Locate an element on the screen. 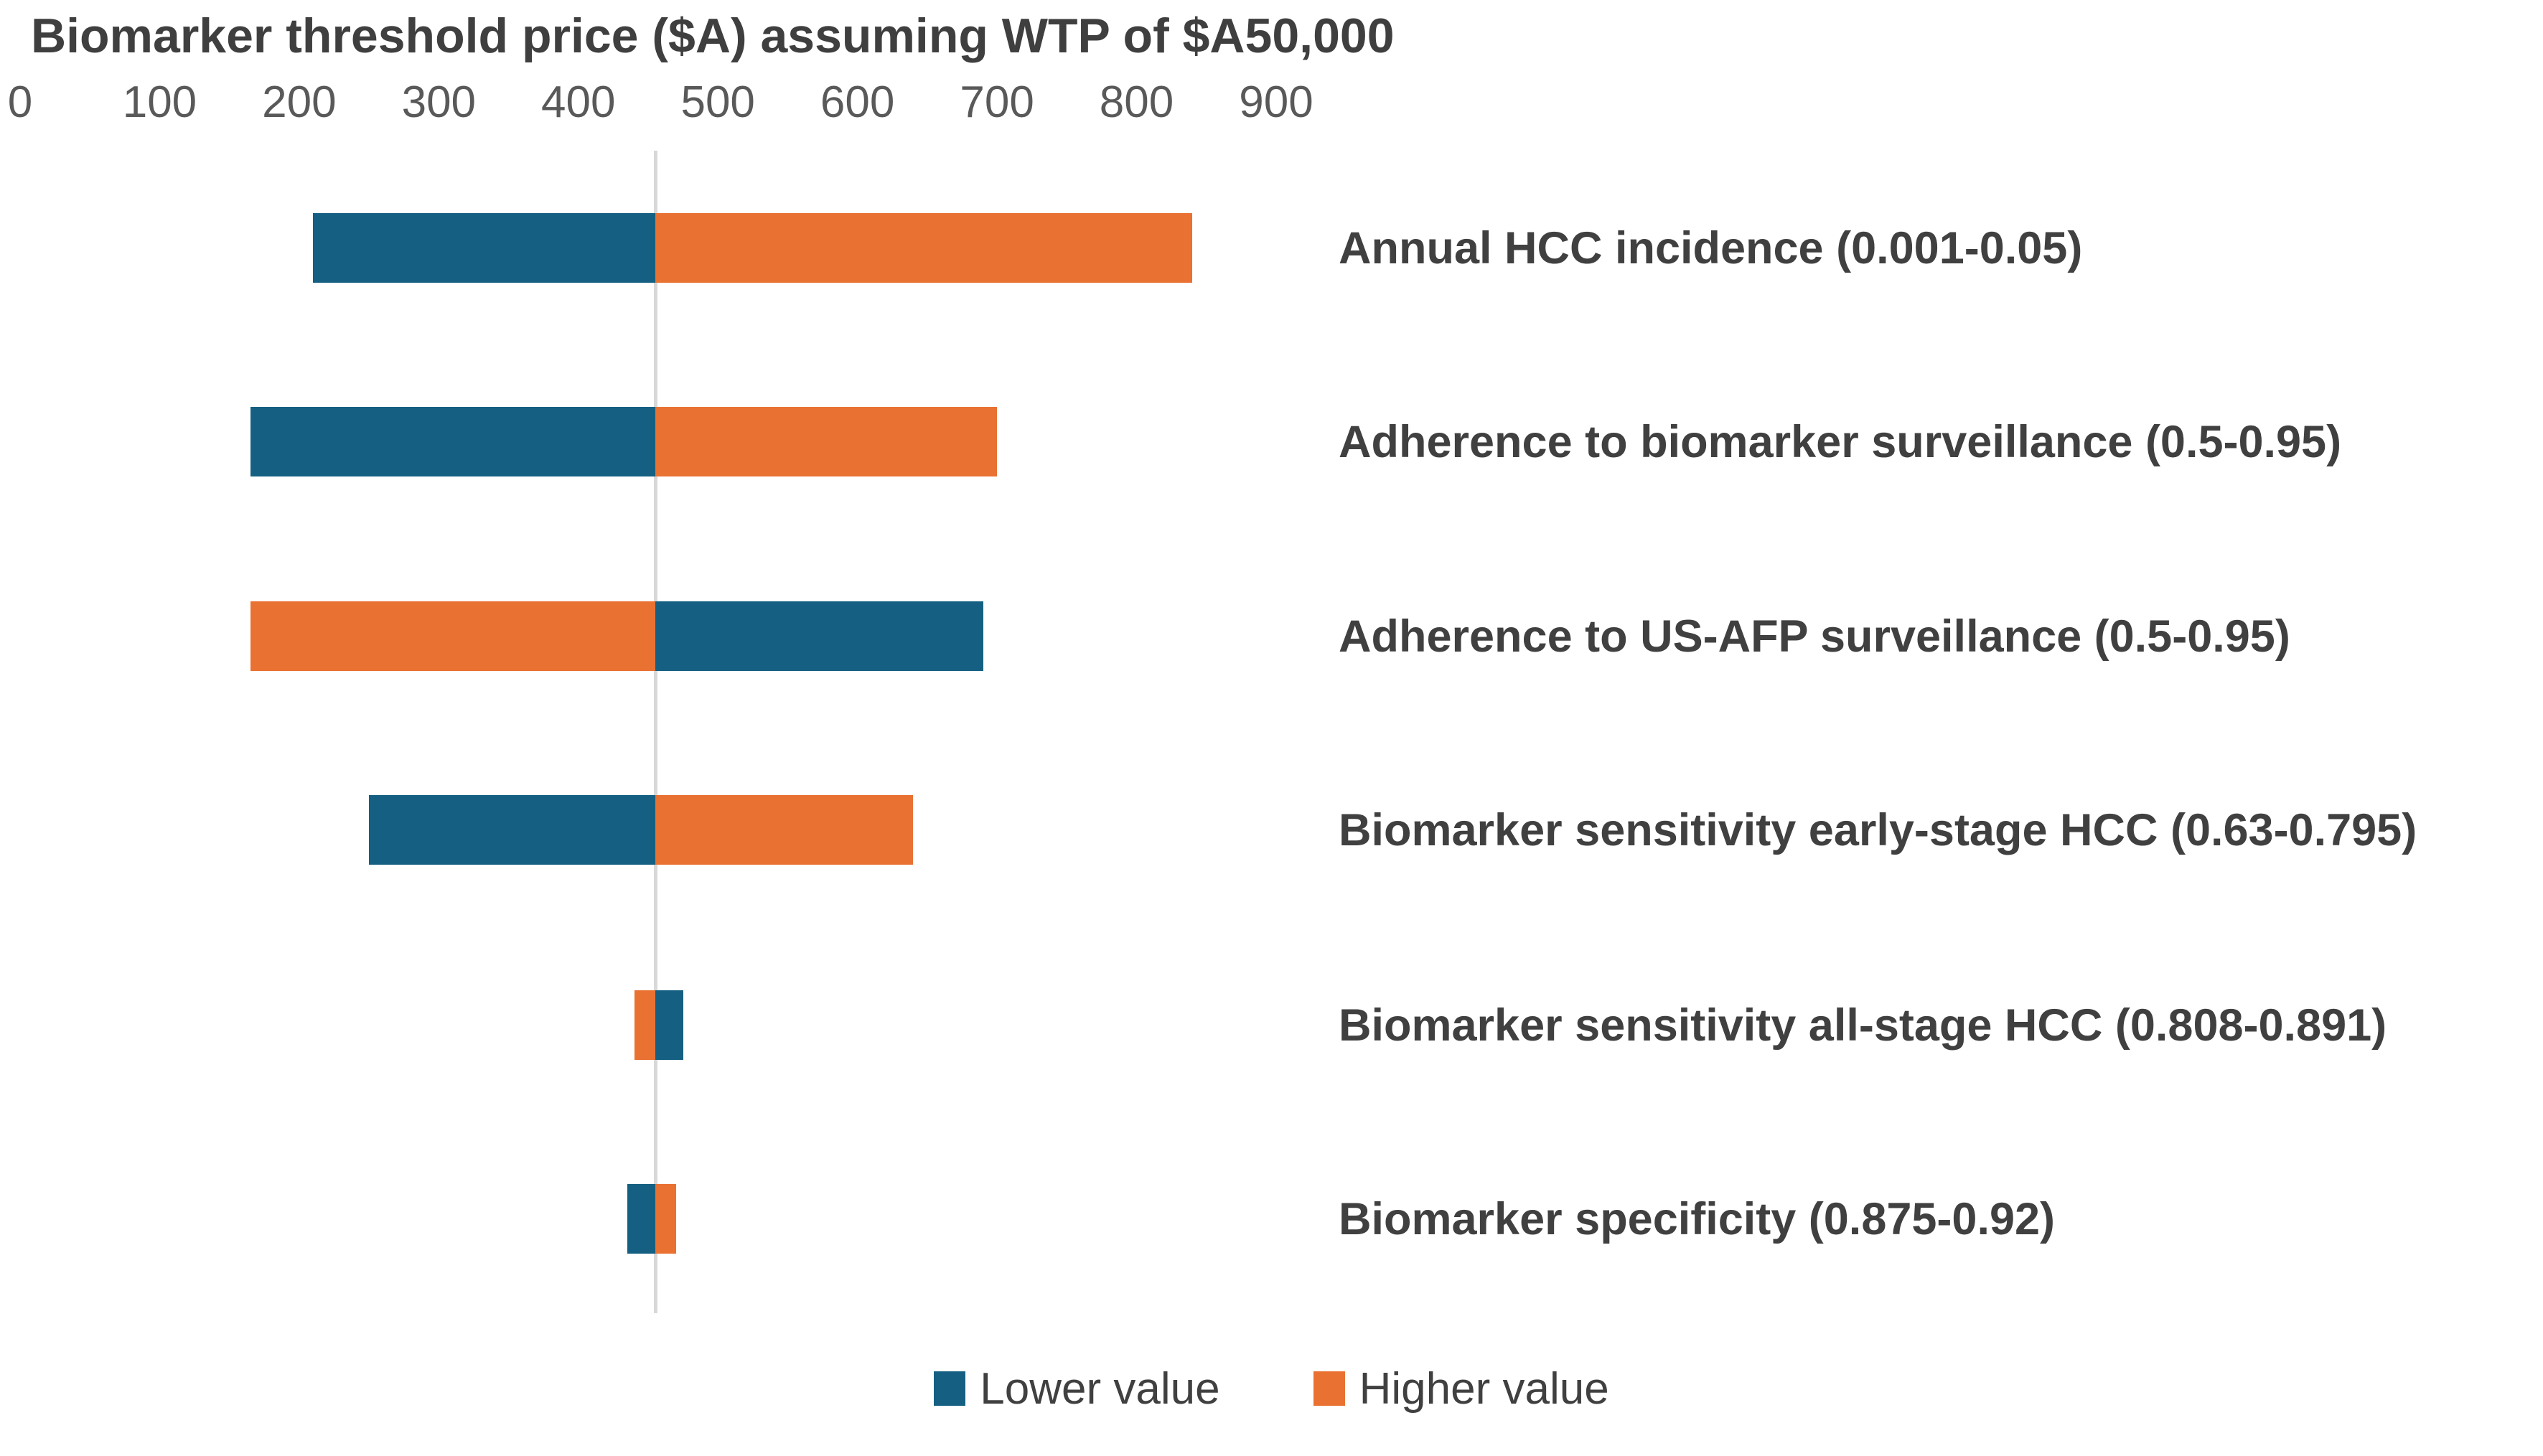 The width and height of the screenshot is (2543, 1456). baseline-gridline is located at coordinates (655, 732).